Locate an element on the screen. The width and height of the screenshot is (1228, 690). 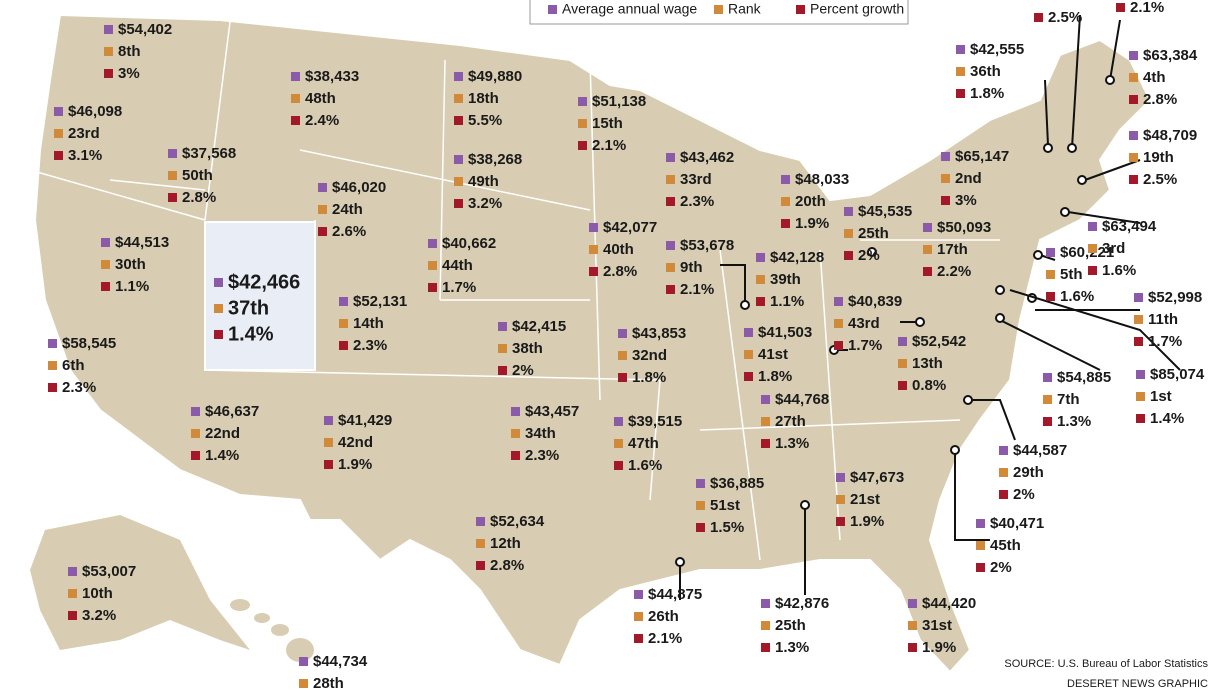
rank-text: 36th is located at coordinates (985, 71).